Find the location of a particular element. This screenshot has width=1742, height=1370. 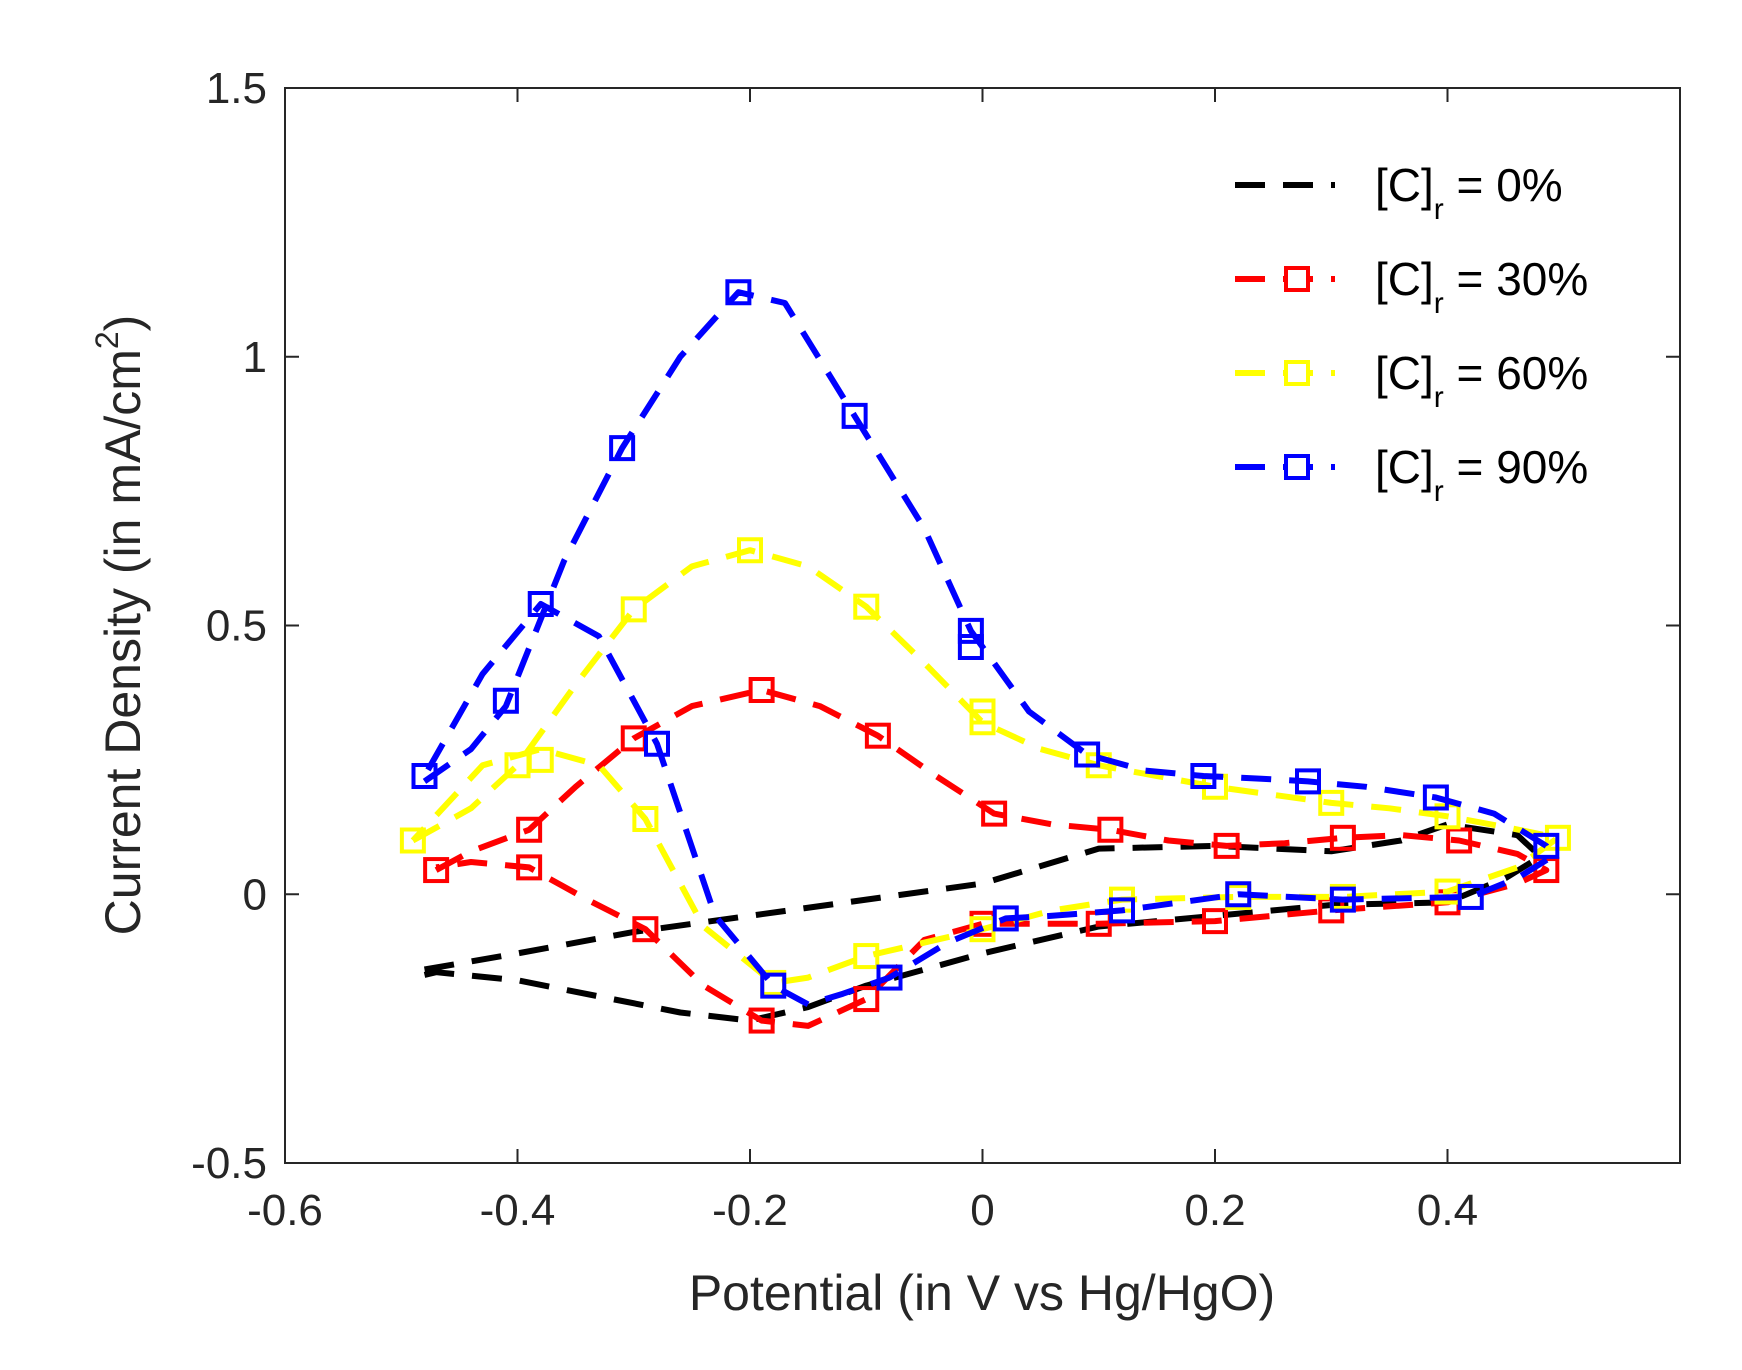

y-tick-label: 0 is located at coordinates (255, 894).